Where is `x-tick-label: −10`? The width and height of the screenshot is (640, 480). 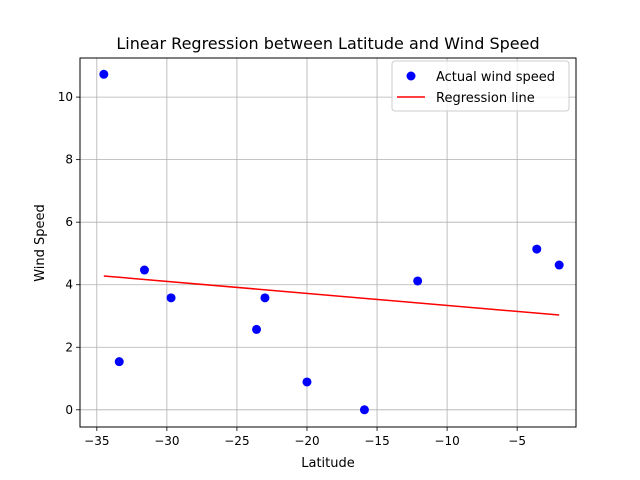 x-tick-label: −10 is located at coordinates (446, 441).